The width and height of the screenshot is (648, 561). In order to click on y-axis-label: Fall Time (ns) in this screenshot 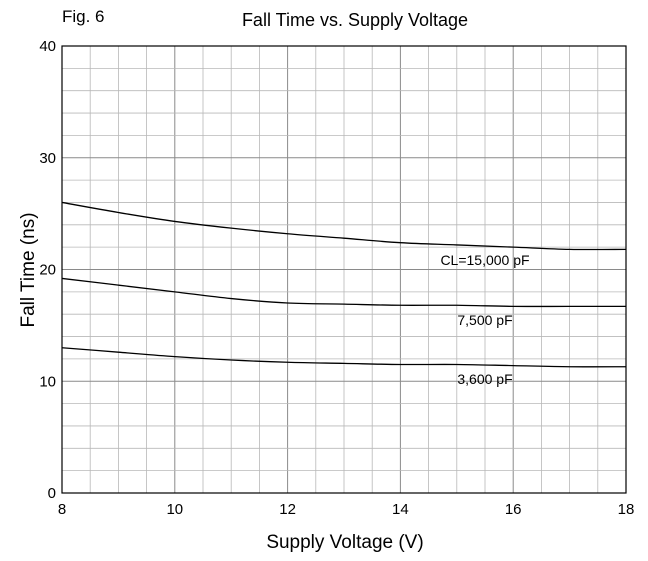, I will do `click(28, 269)`.